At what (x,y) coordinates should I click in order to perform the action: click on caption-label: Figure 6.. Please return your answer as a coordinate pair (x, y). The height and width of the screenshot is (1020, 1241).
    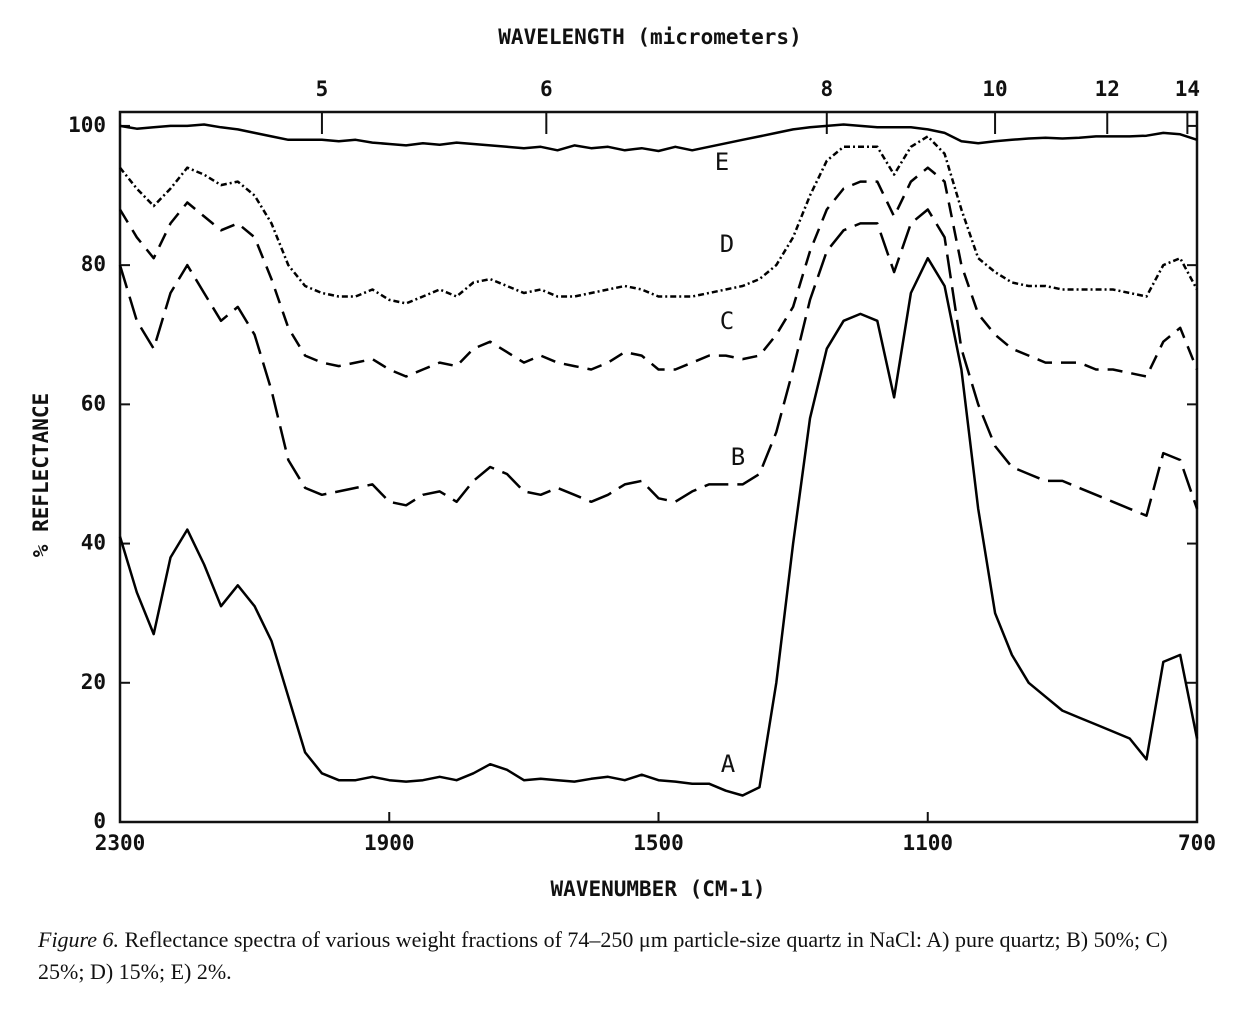
    Looking at the image, I should click on (79, 939).